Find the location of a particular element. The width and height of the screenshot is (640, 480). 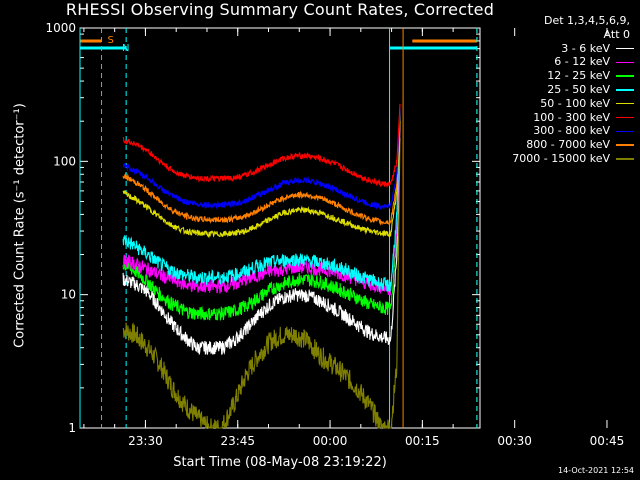

legend-item: 6 - 12 keV is located at coordinates (558, 62).